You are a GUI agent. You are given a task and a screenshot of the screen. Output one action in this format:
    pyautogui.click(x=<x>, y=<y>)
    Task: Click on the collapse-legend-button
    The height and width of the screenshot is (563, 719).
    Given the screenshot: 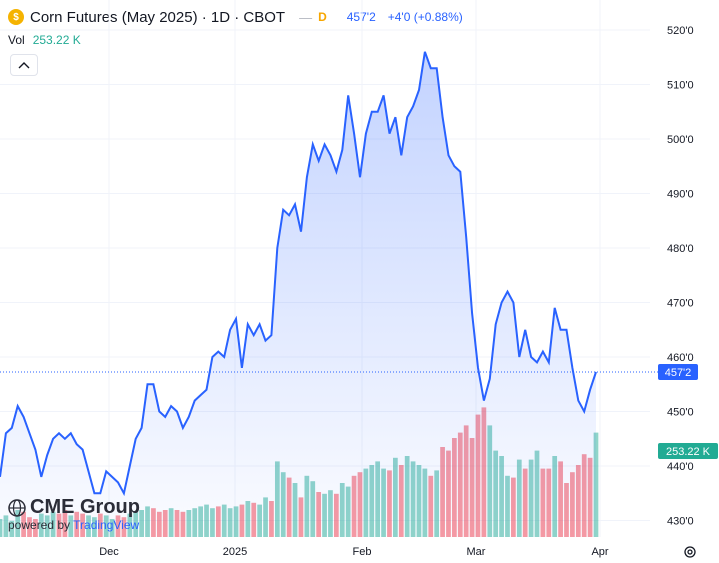 What is the action you would take?
    pyautogui.click(x=24, y=65)
    